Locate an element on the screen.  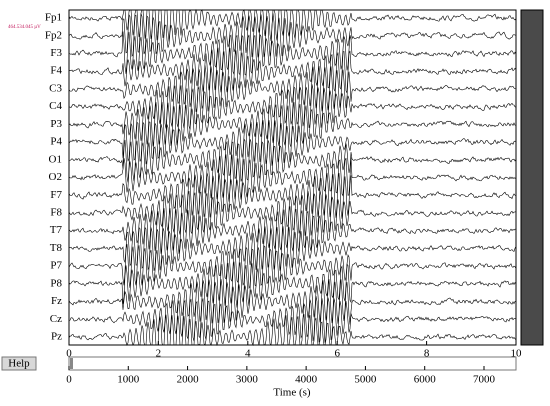
tick-label: 7000 is located at coordinates (484, 380).